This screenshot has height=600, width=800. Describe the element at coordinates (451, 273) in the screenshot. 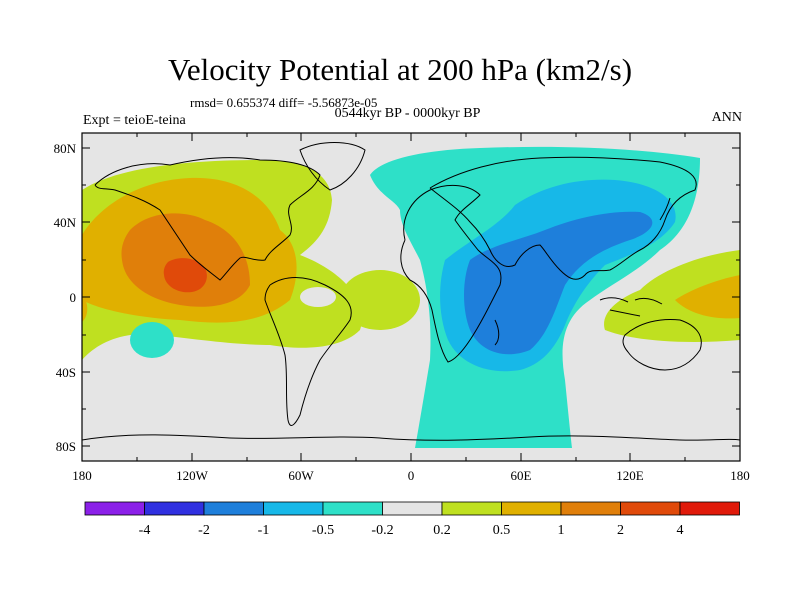

I see `coast-europe-africa` at that location.